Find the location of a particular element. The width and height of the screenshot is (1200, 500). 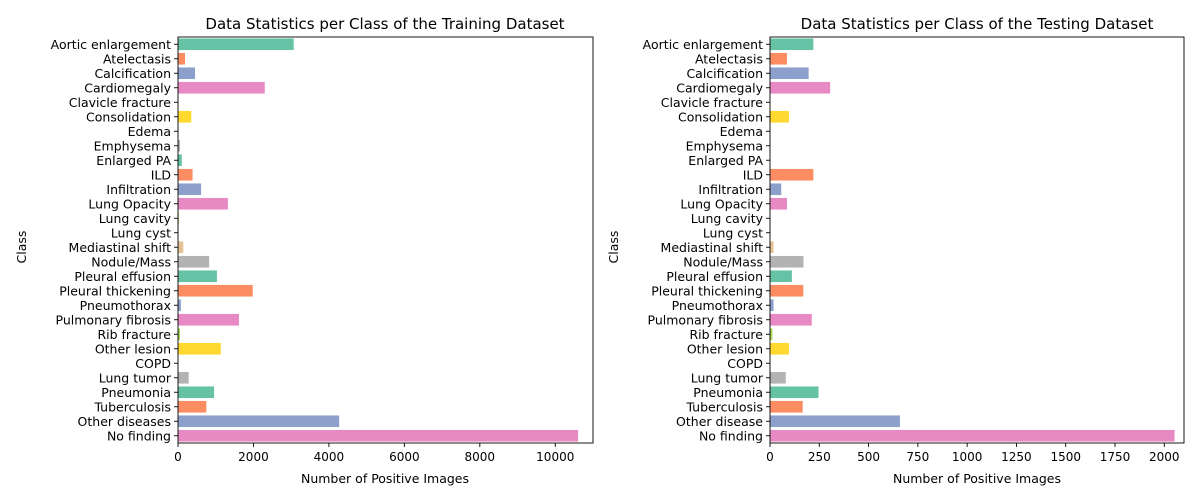

testing-category-label-14: Mediastinal shift is located at coordinates (712, 247).